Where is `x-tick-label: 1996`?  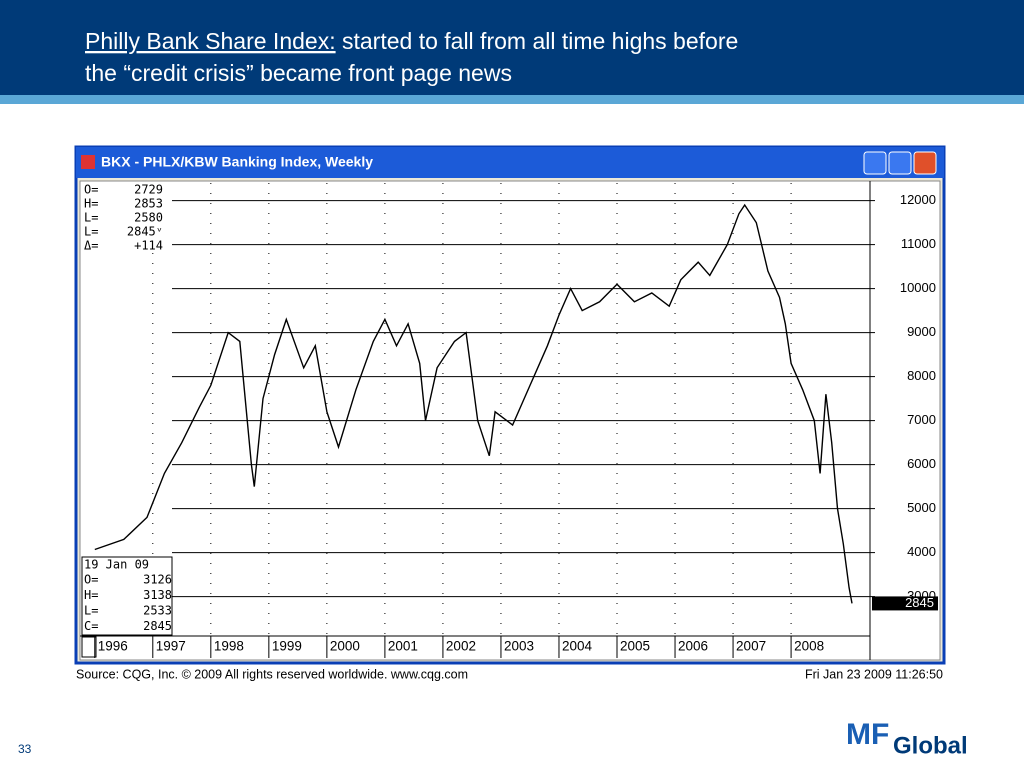
x-tick-label: 1996 is located at coordinates (113, 646).